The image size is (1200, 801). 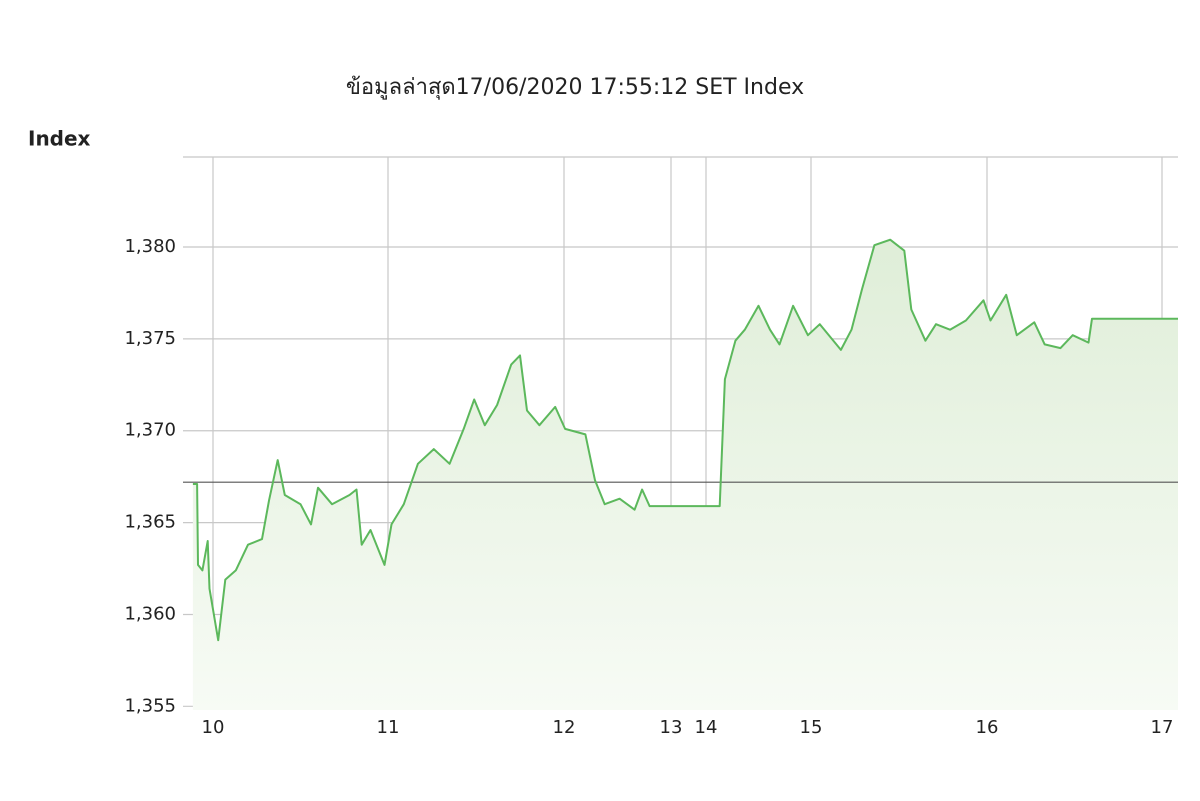 What do you see at coordinates (150, 705) in the screenshot?
I see `y-tick-label: 1,355` at bounding box center [150, 705].